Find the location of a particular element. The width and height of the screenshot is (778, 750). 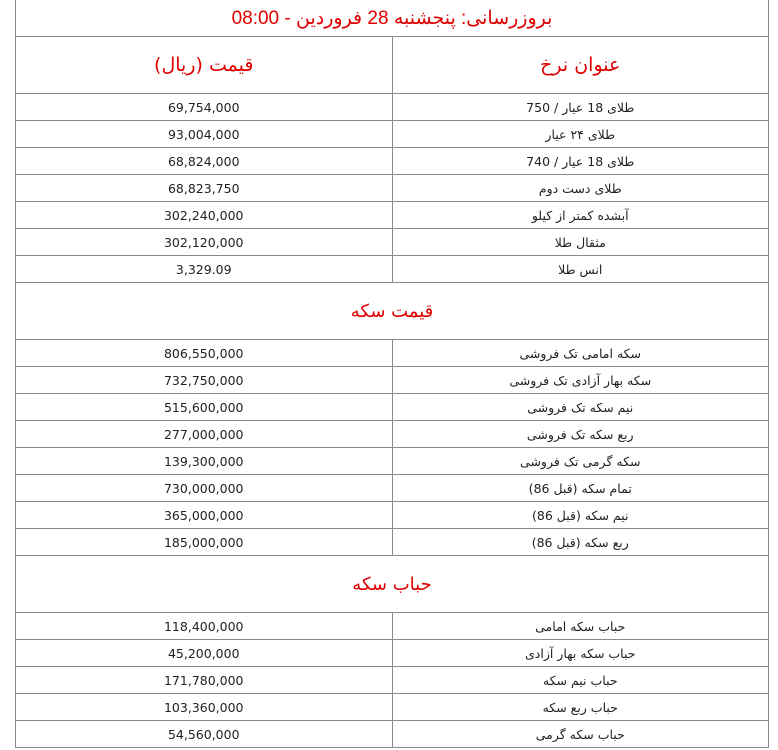

header-row: عنوان نرخ قیمت (ریال) is located at coordinates (392, 65).